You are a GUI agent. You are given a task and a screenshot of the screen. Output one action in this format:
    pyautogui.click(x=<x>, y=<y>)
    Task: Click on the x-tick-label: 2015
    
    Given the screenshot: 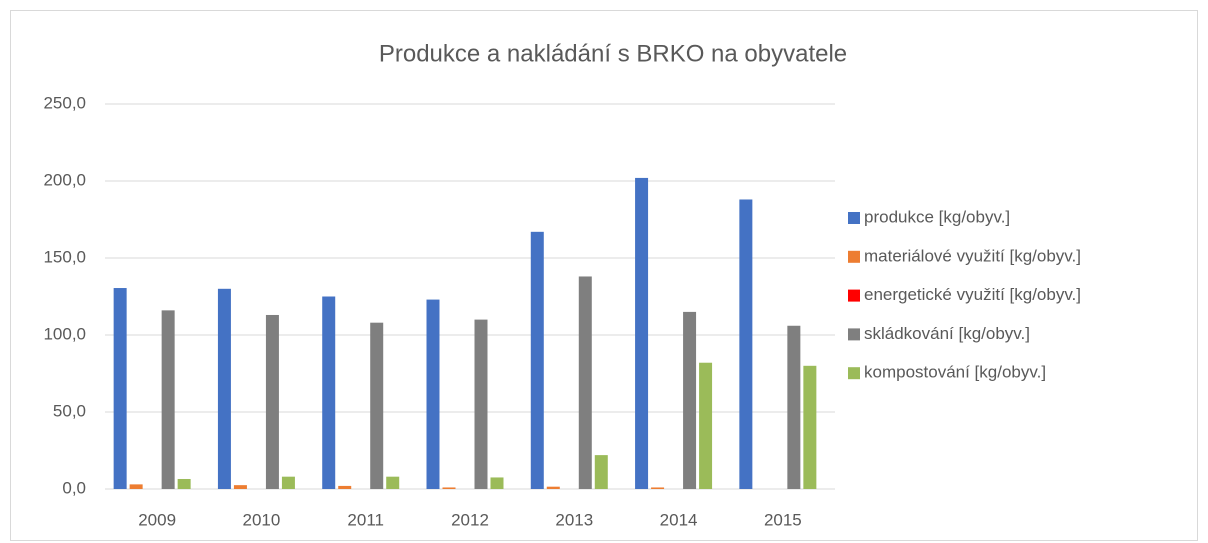 What is the action you would take?
    pyautogui.click(x=783, y=519)
    